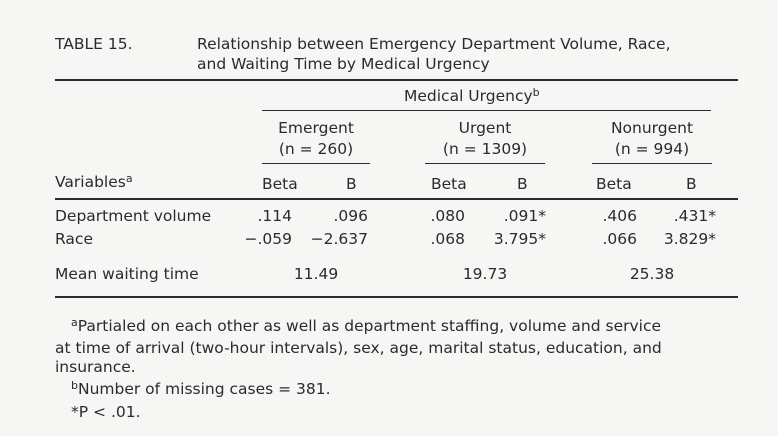 The image size is (778, 436). I want to click on group-urgent: Urgent, so click(485, 128).